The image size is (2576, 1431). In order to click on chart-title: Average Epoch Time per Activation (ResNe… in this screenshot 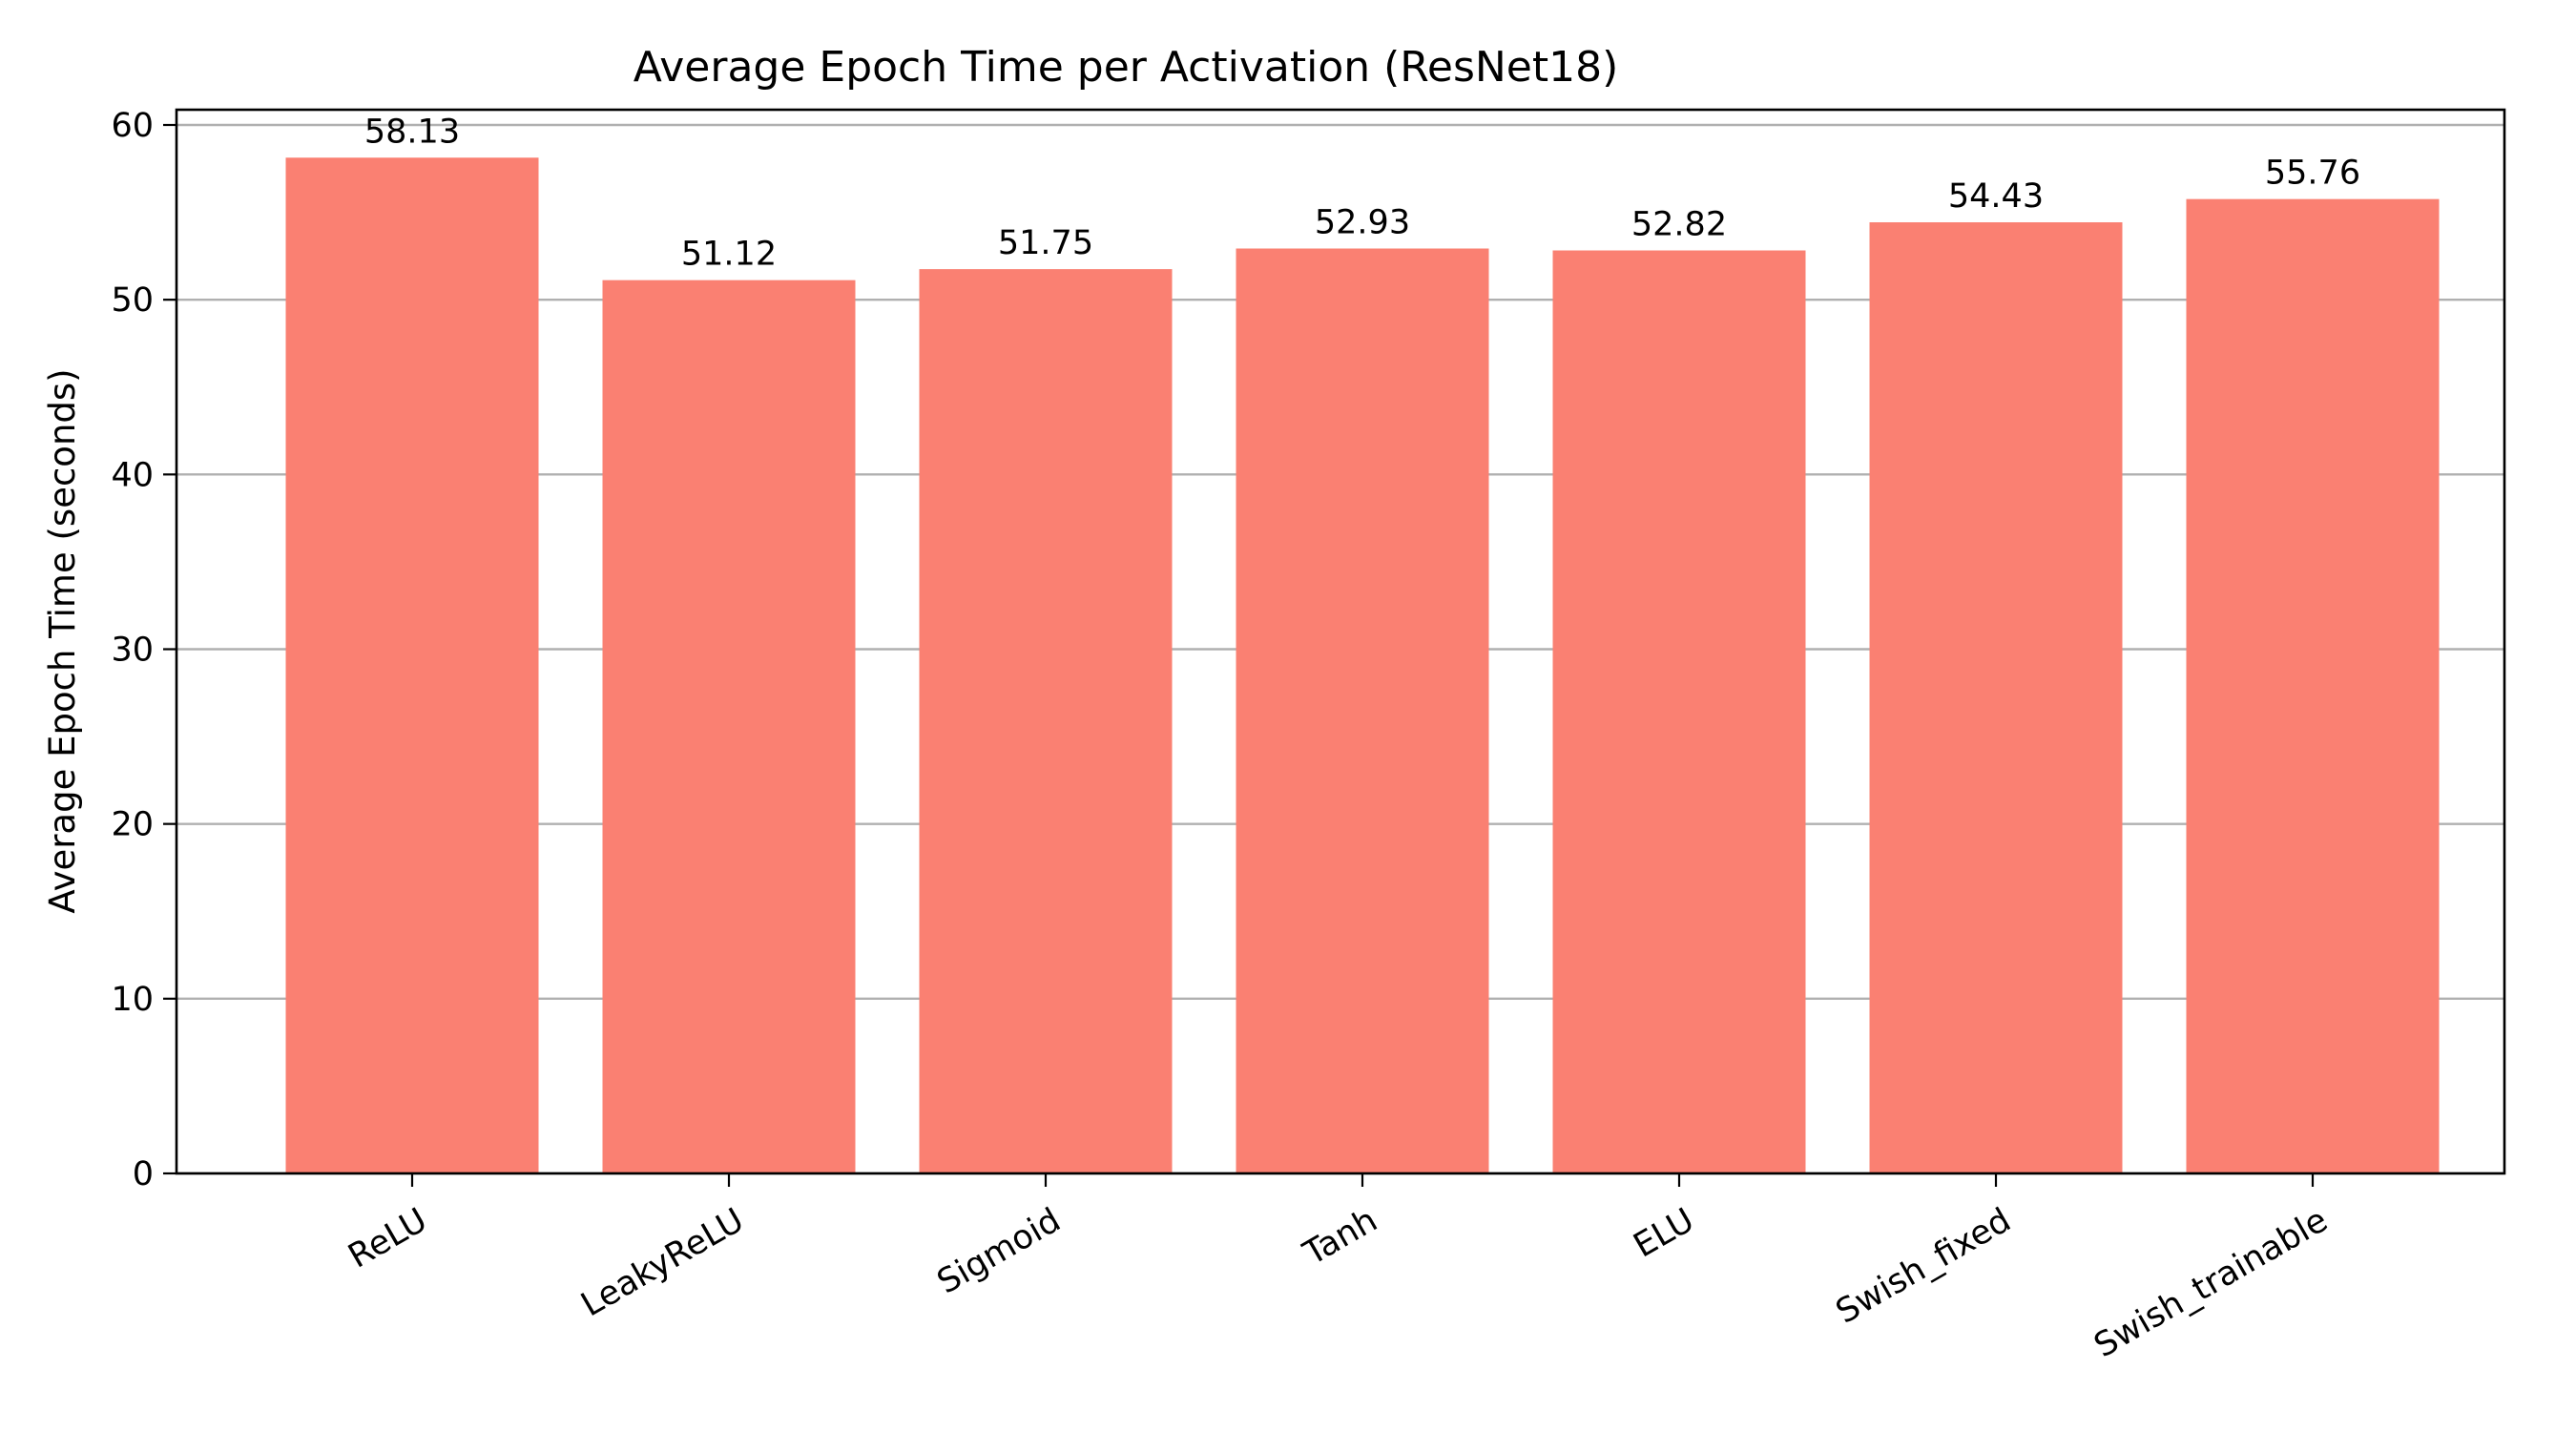, I will do `click(1126, 67)`.